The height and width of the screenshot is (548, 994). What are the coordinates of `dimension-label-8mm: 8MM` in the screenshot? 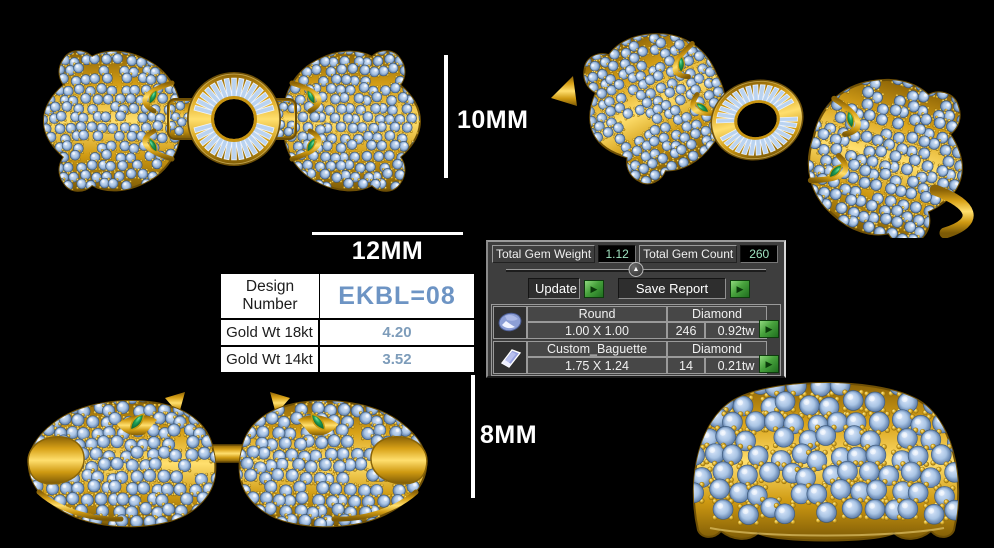 It's located at (509, 435).